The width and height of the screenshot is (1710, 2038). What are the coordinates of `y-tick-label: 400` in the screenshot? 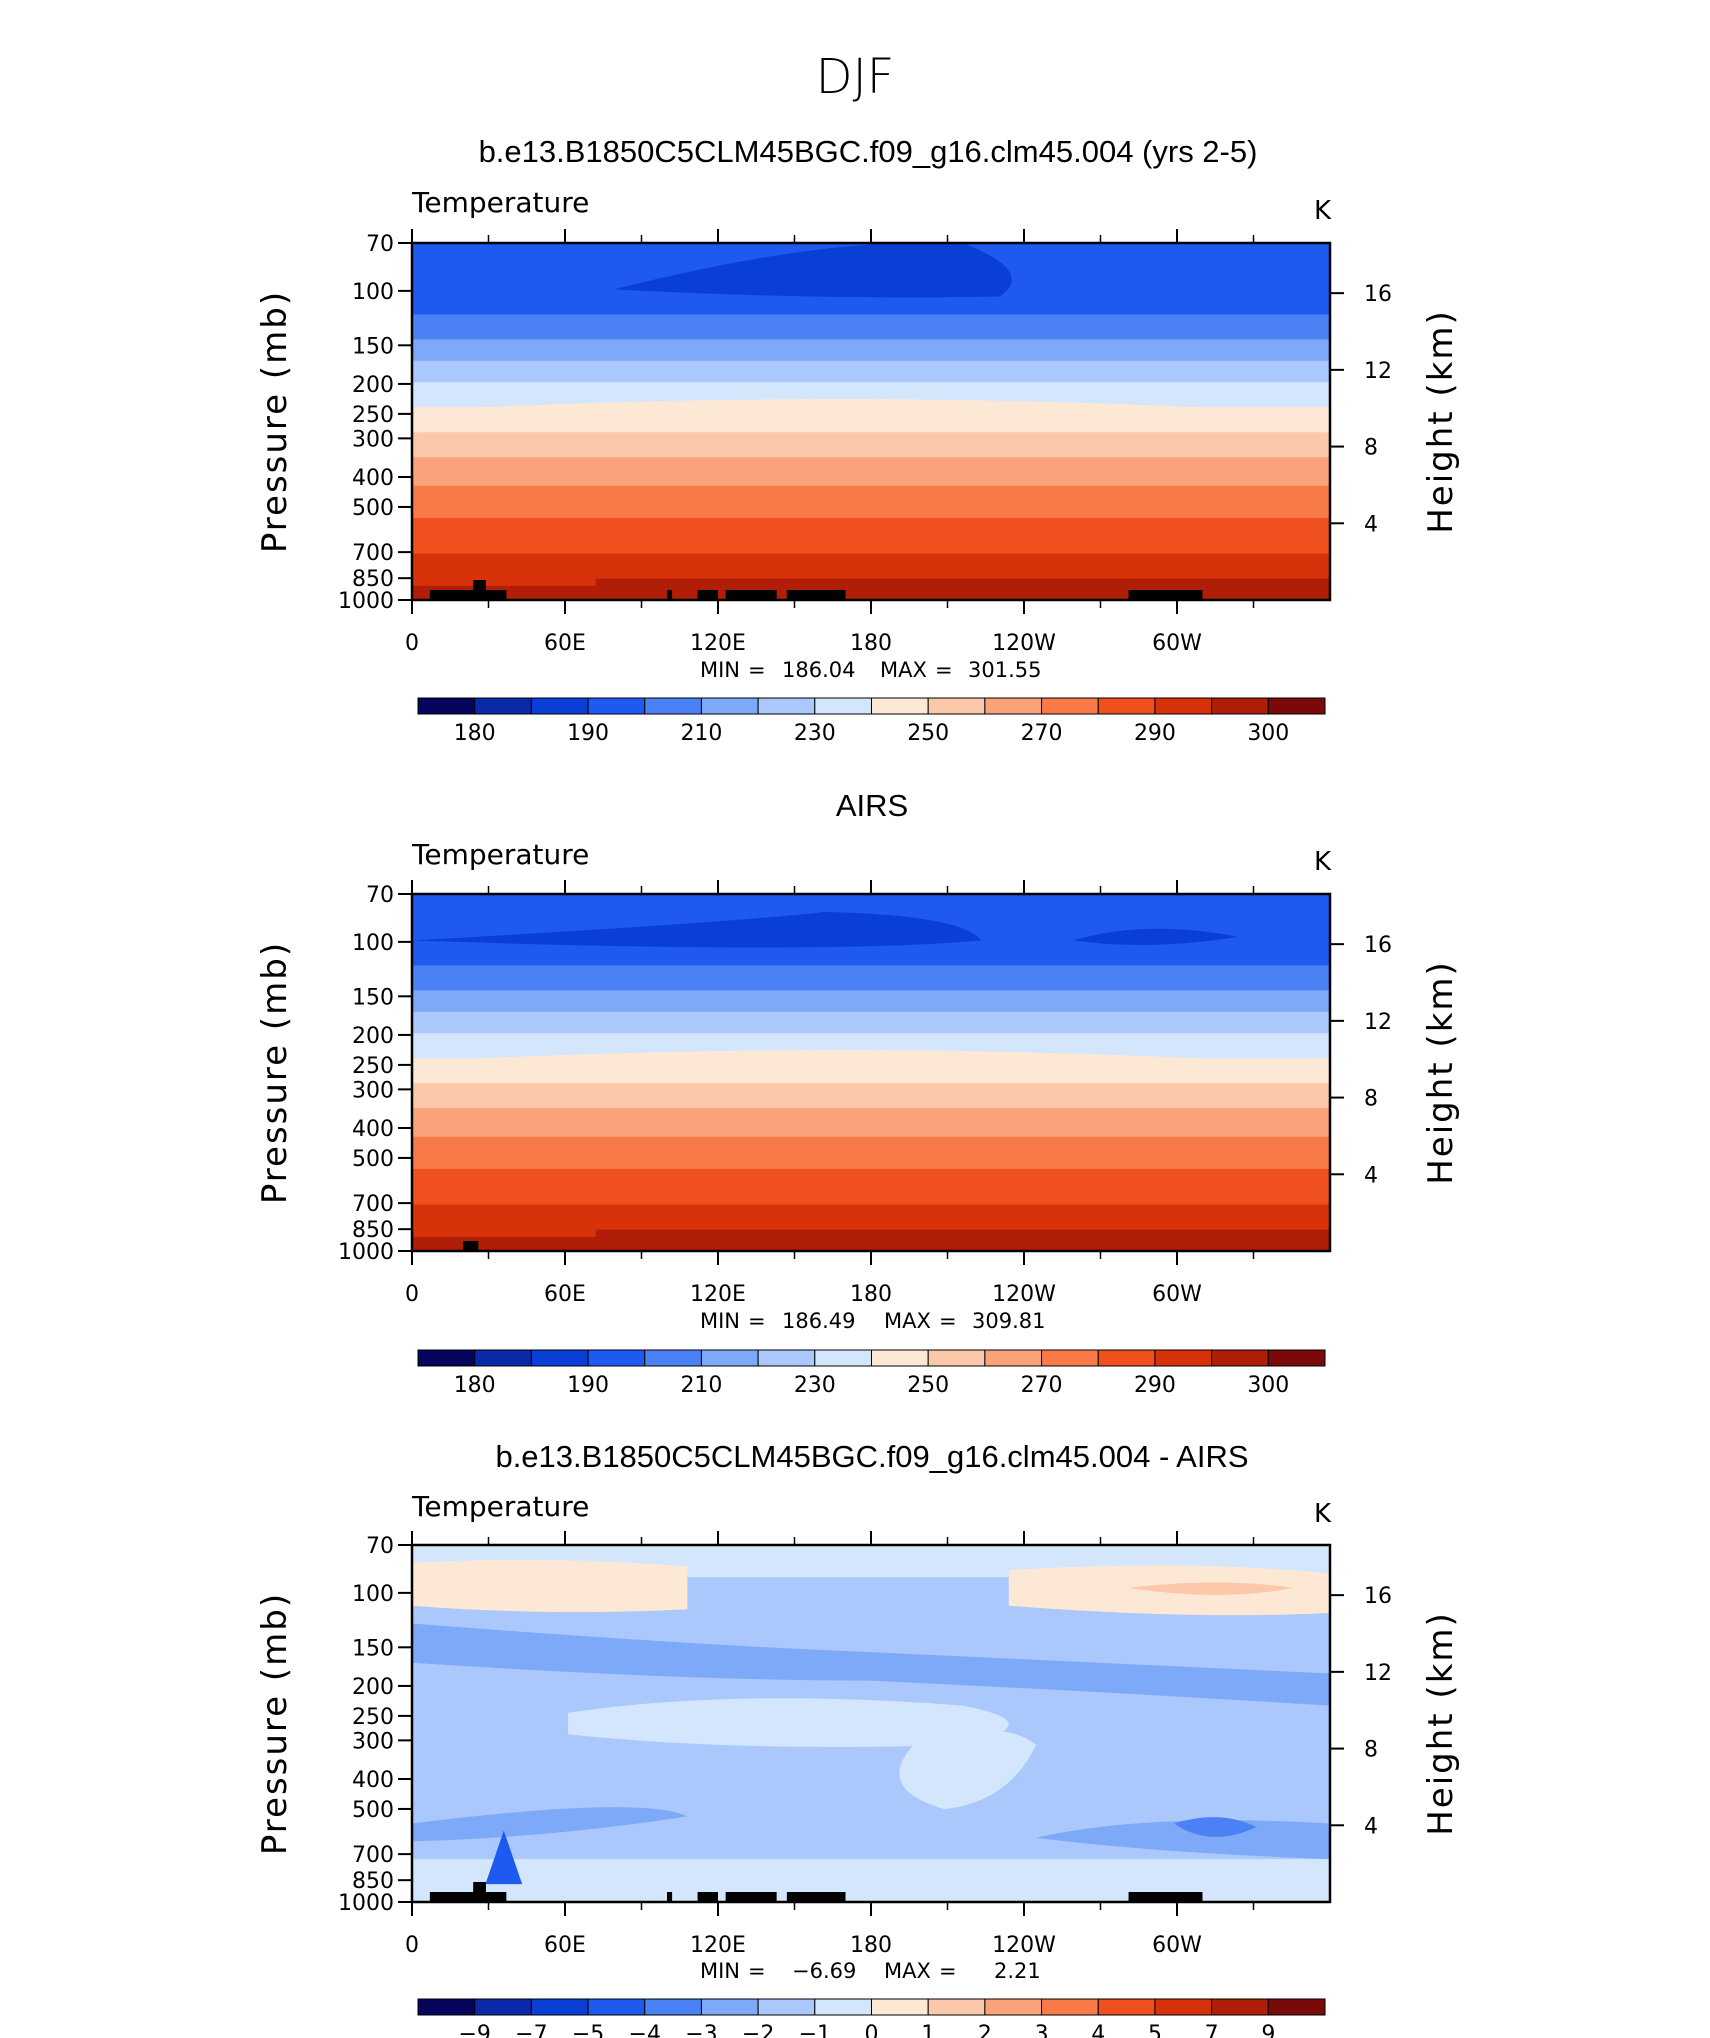 It's located at (373, 1129).